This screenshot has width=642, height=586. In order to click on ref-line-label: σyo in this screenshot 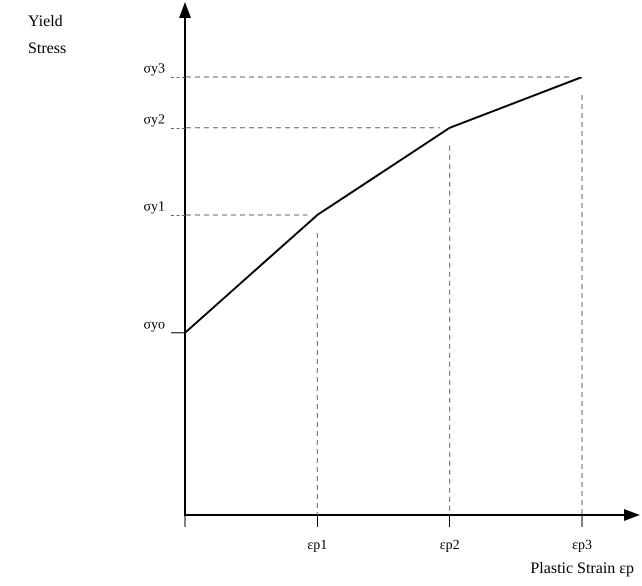, I will do `click(154, 324)`.